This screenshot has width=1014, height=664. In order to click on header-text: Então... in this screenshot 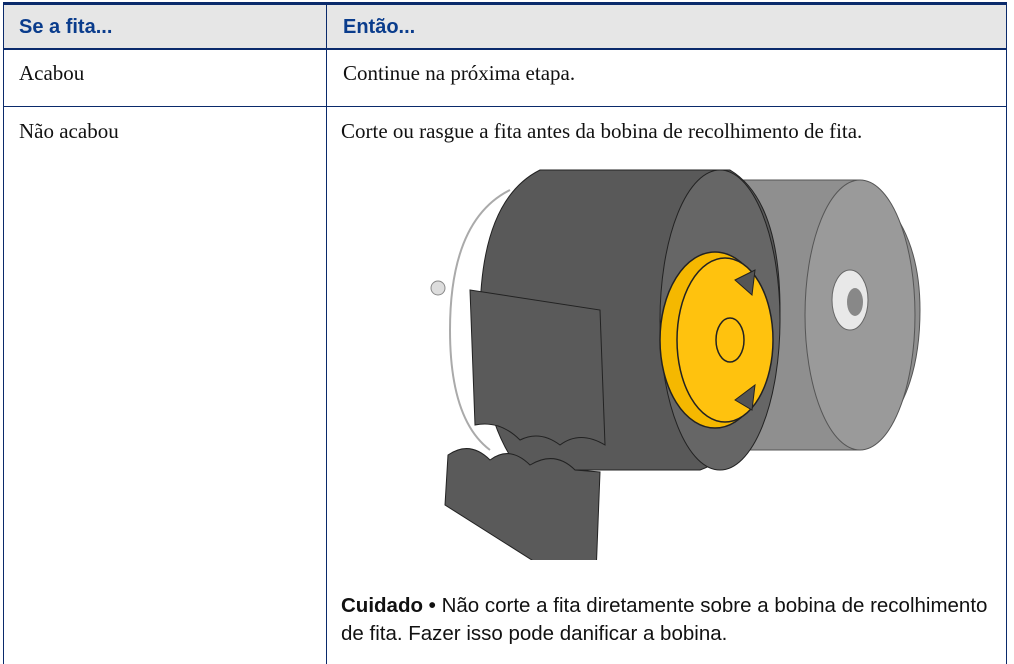, I will do `click(379, 27)`.